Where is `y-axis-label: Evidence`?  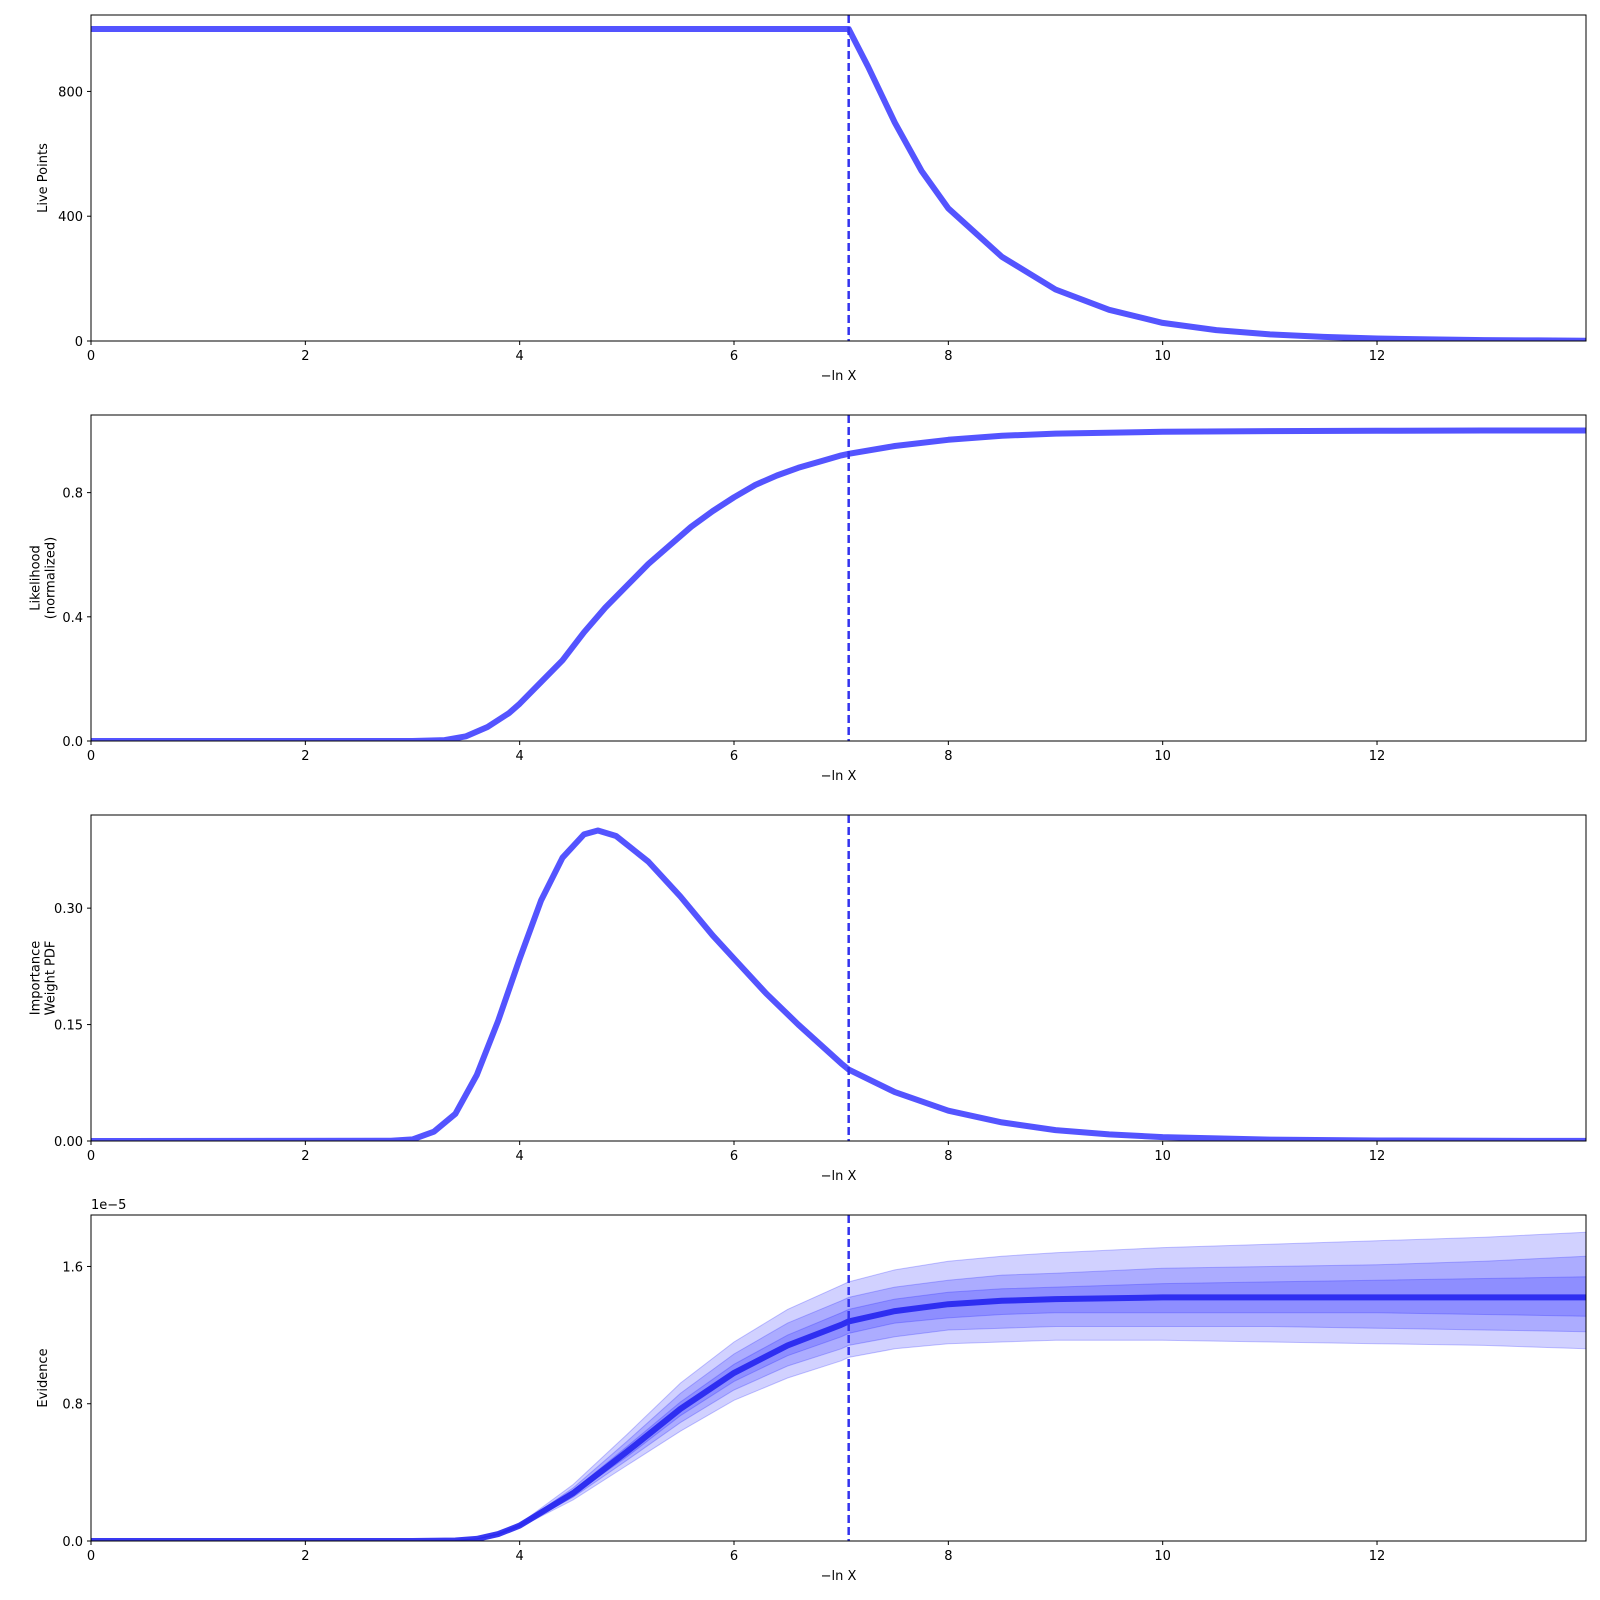
y-axis-label: Evidence is located at coordinates (43, 1377).